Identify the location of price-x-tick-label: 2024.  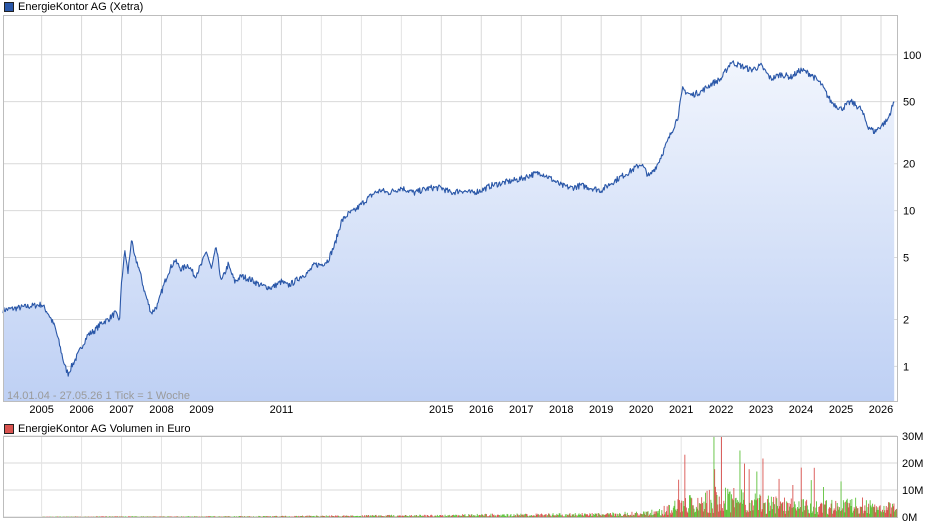
(801, 410).